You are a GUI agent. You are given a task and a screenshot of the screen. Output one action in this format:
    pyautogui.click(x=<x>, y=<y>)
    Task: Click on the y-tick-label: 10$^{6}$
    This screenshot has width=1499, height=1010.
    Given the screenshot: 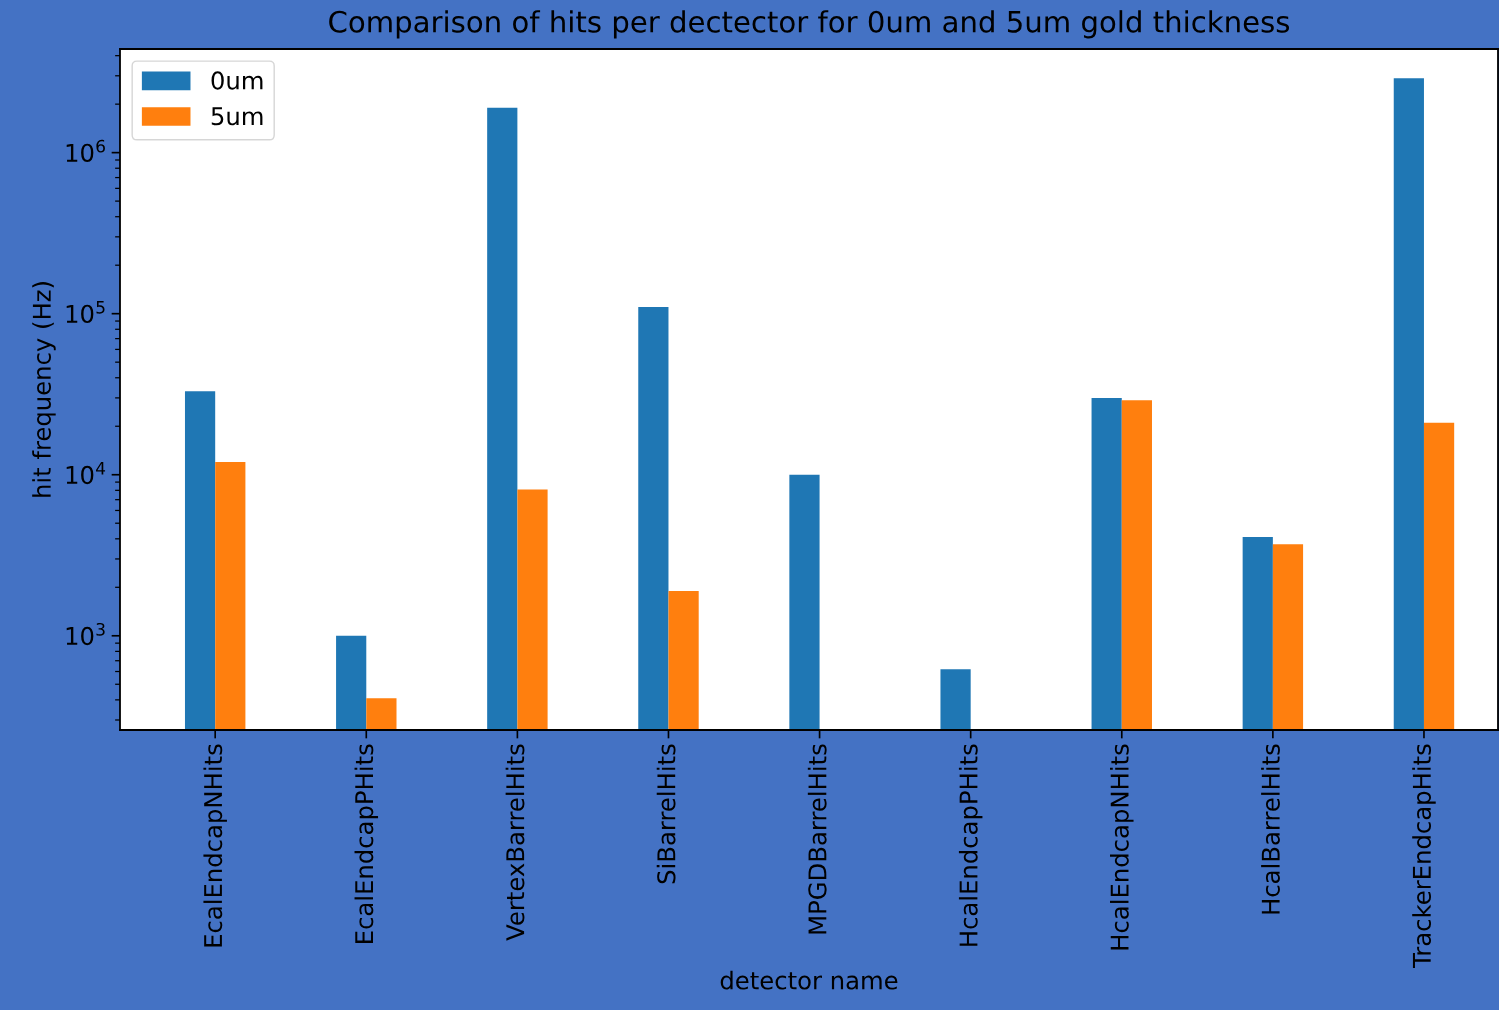 What is the action you would take?
    pyautogui.click(x=85, y=151)
    